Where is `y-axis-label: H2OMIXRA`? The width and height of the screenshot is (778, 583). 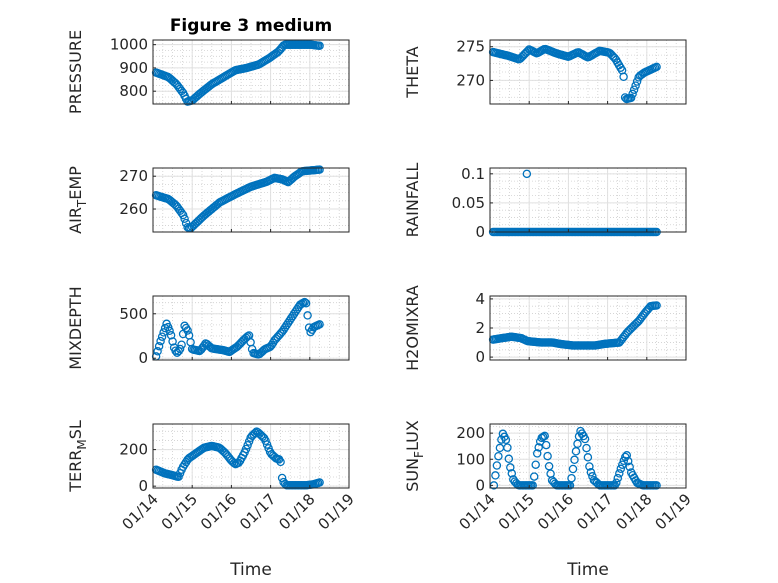 y-axis-label: H2OMIXRA is located at coordinates (412, 328).